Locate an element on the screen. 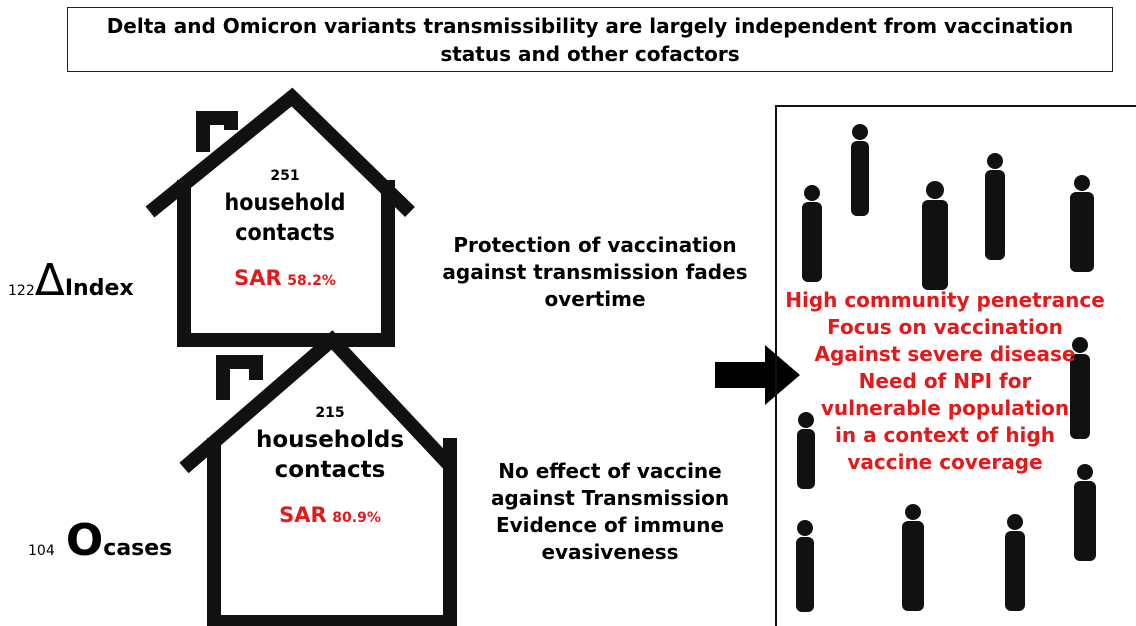 The height and width of the screenshot is (626, 1136). delta-contacts-label-text: household contacts is located at coordinates (285, 218).